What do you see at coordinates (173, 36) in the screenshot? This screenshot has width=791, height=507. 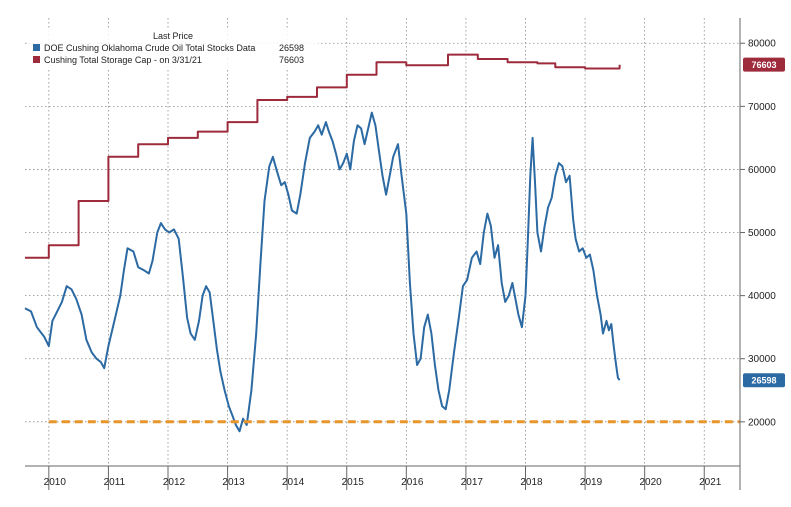 I see `legend-header: Last Price` at bounding box center [173, 36].